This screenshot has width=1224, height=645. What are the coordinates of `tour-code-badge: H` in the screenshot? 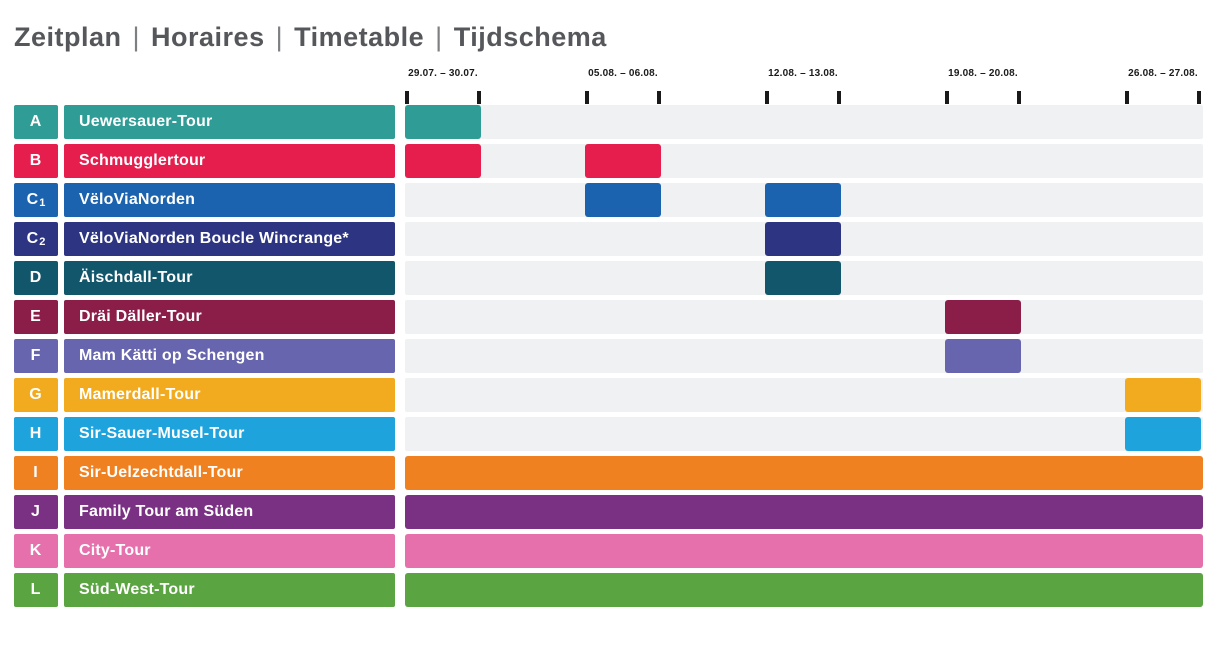 It's located at (36, 434).